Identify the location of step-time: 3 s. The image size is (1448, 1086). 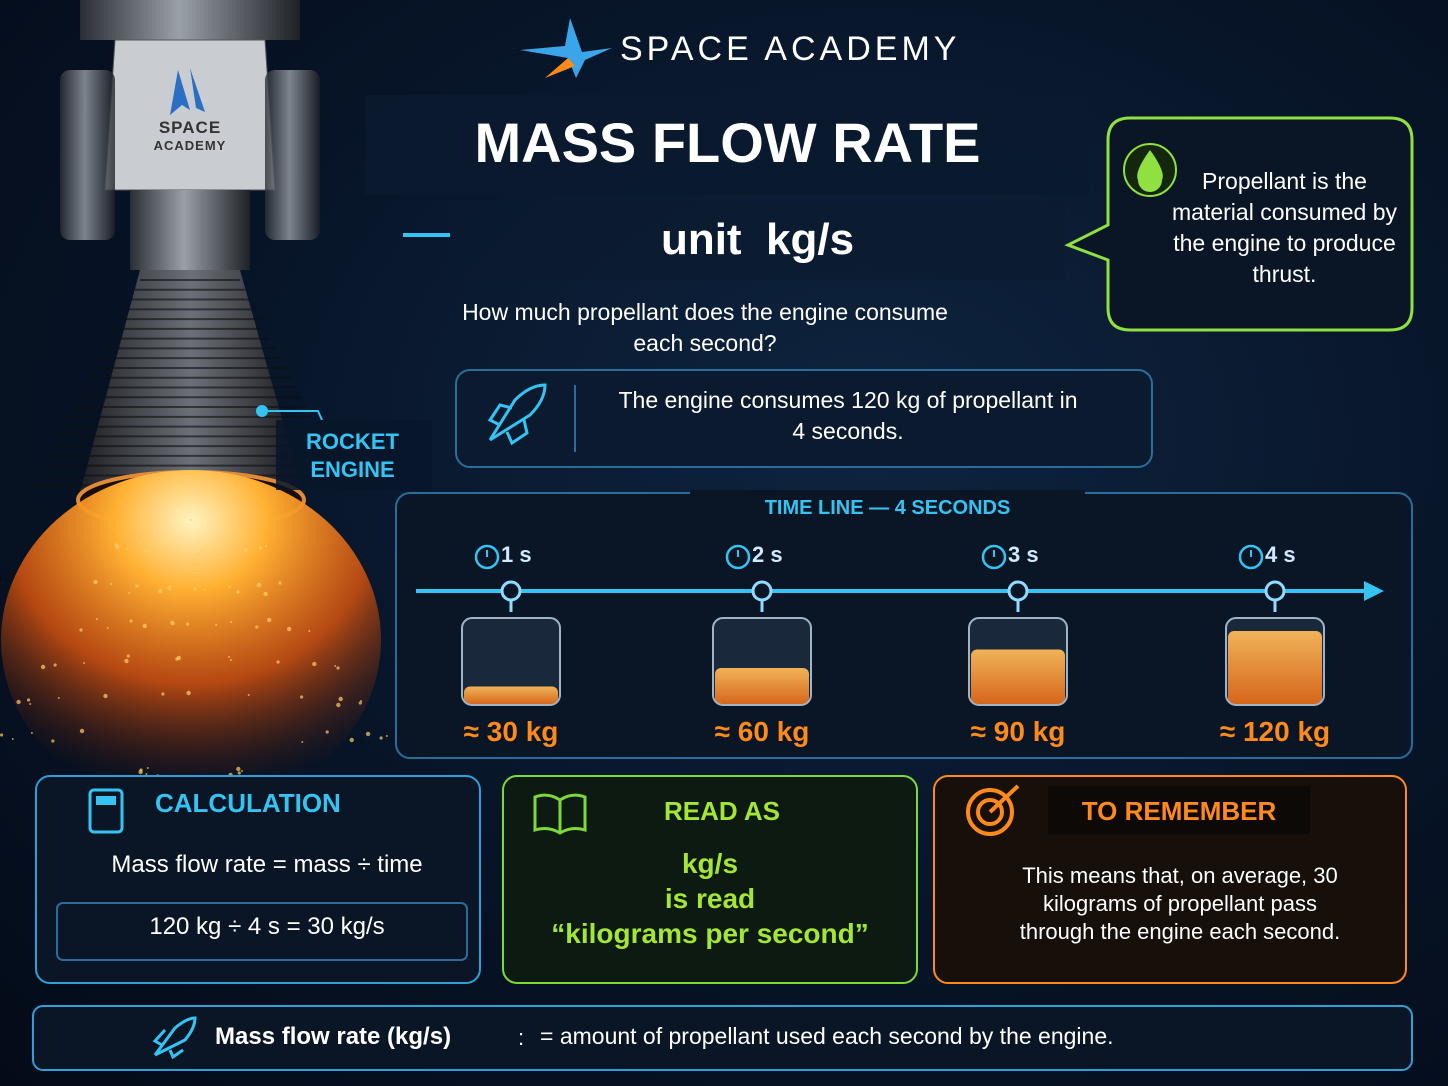
(1023, 554).